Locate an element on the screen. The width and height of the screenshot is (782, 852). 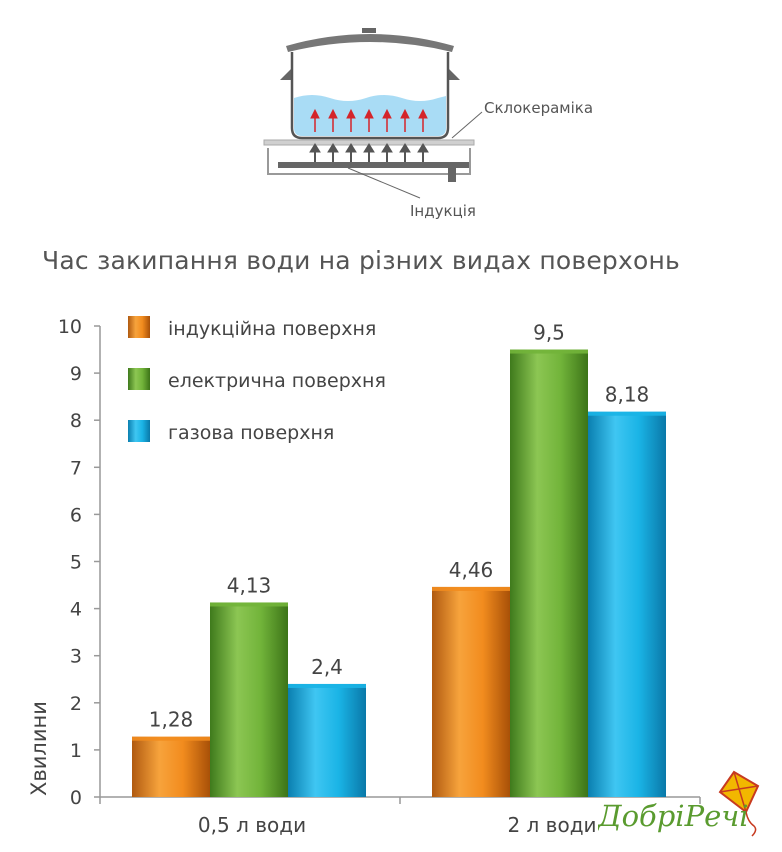
bar-value-label: 4,13 is located at coordinates (249, 585).